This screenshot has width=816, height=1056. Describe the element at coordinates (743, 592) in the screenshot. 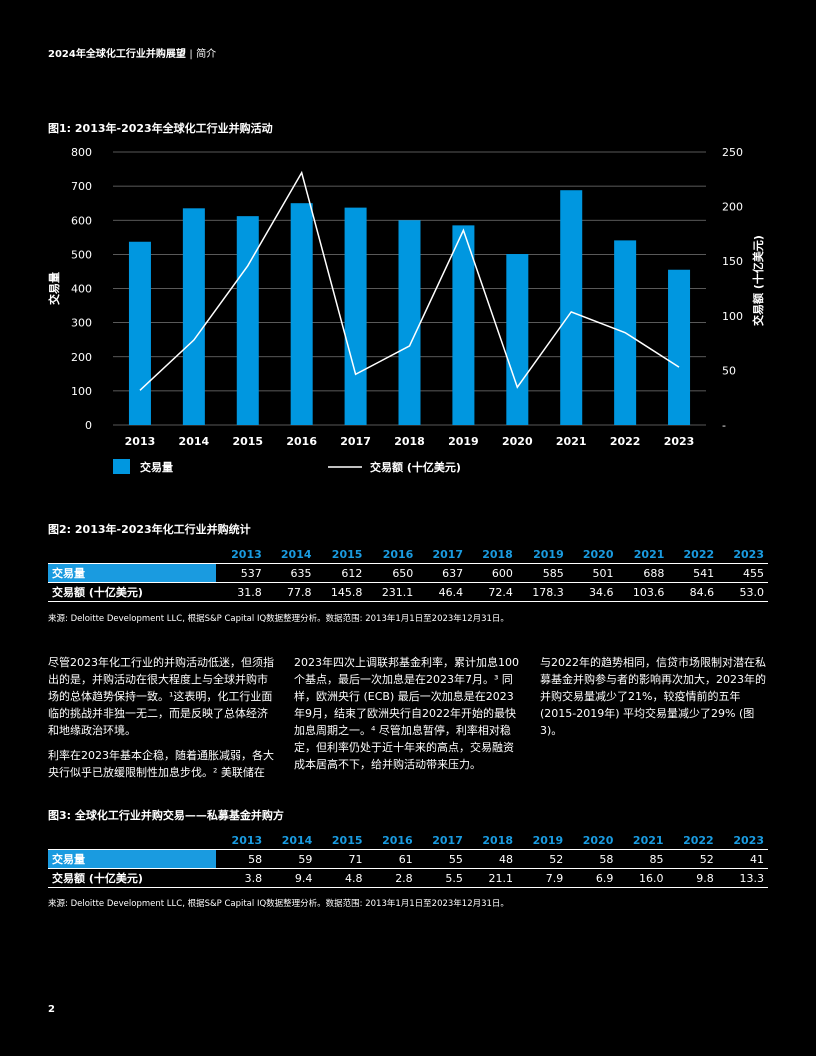

I see `table-cell: 53.0` at that location.